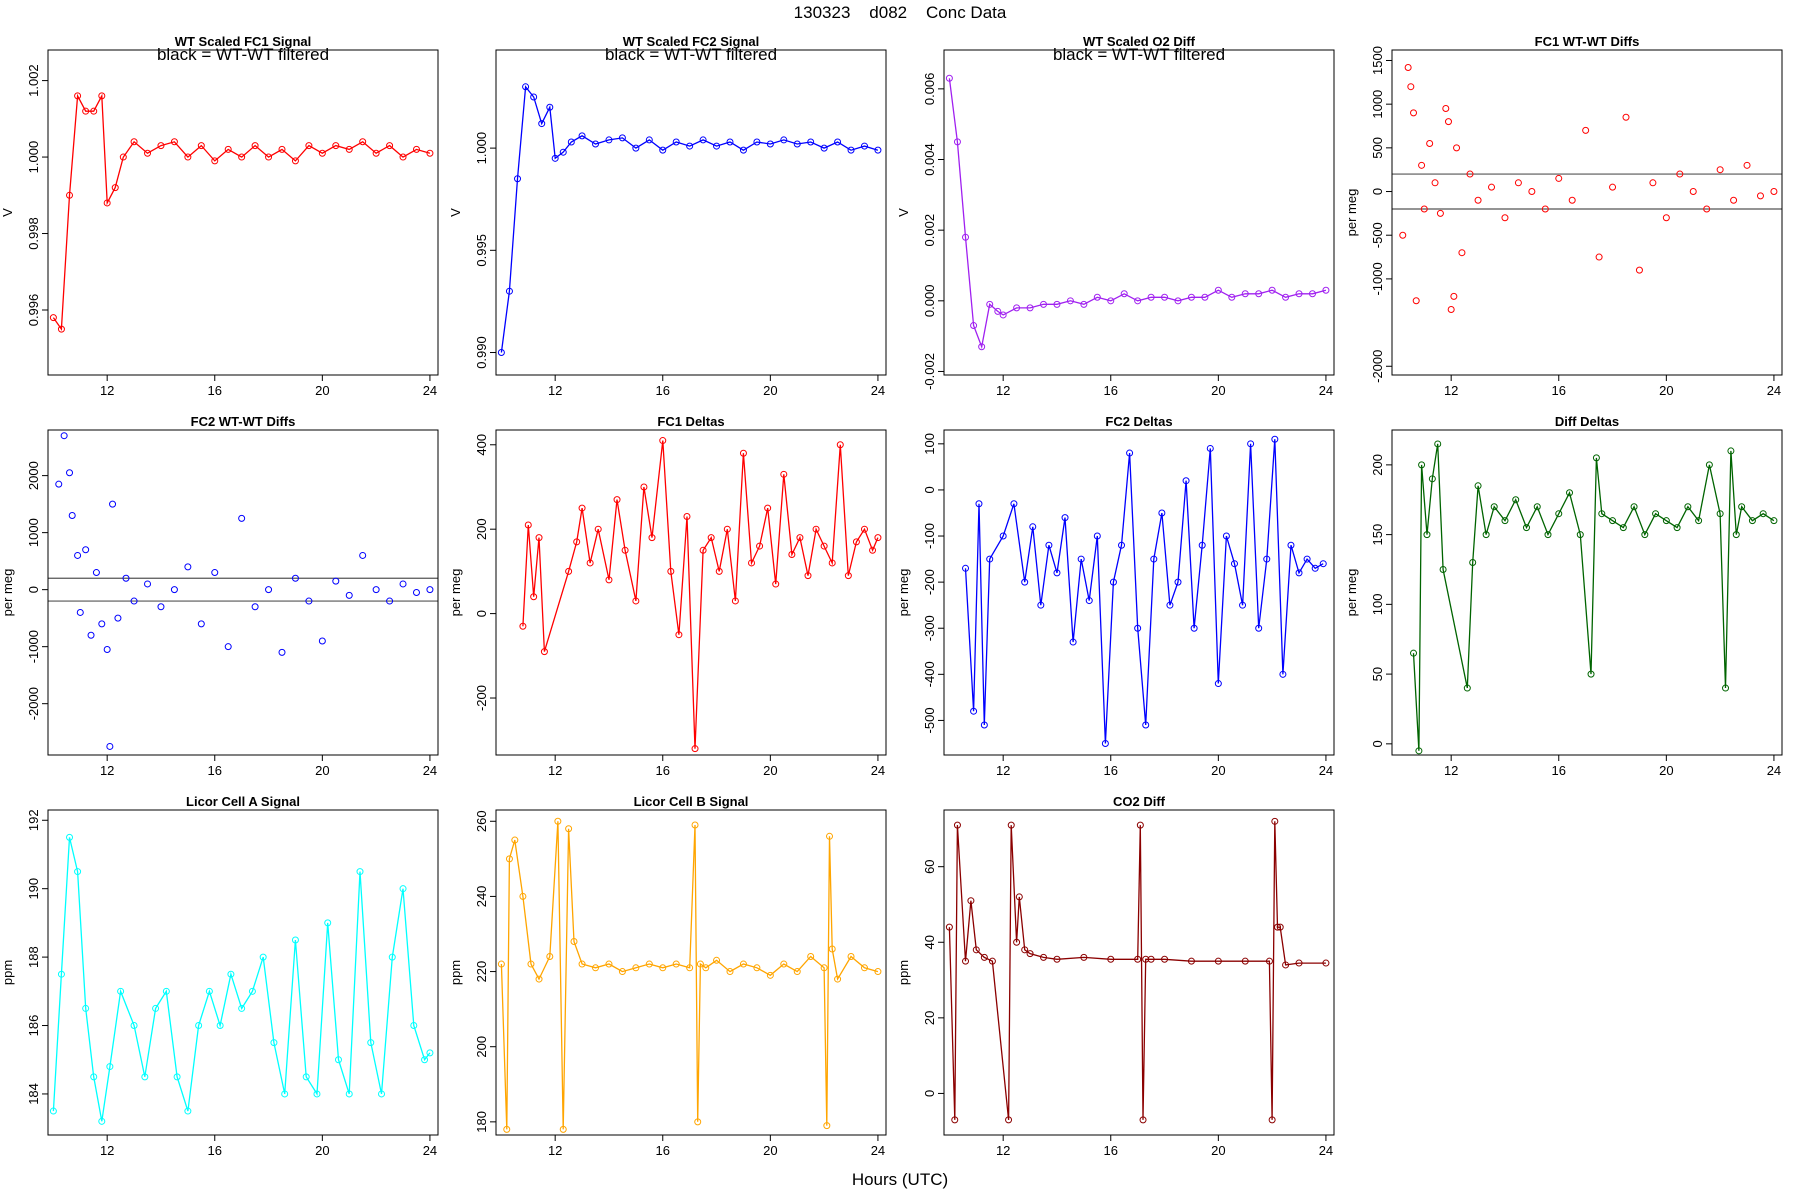 The image size is (1800, 1200). Describe the element at coordinates (1139, 41) in the screenshot. I see `chart-title: WT Scaled O2 Diff` at that location.